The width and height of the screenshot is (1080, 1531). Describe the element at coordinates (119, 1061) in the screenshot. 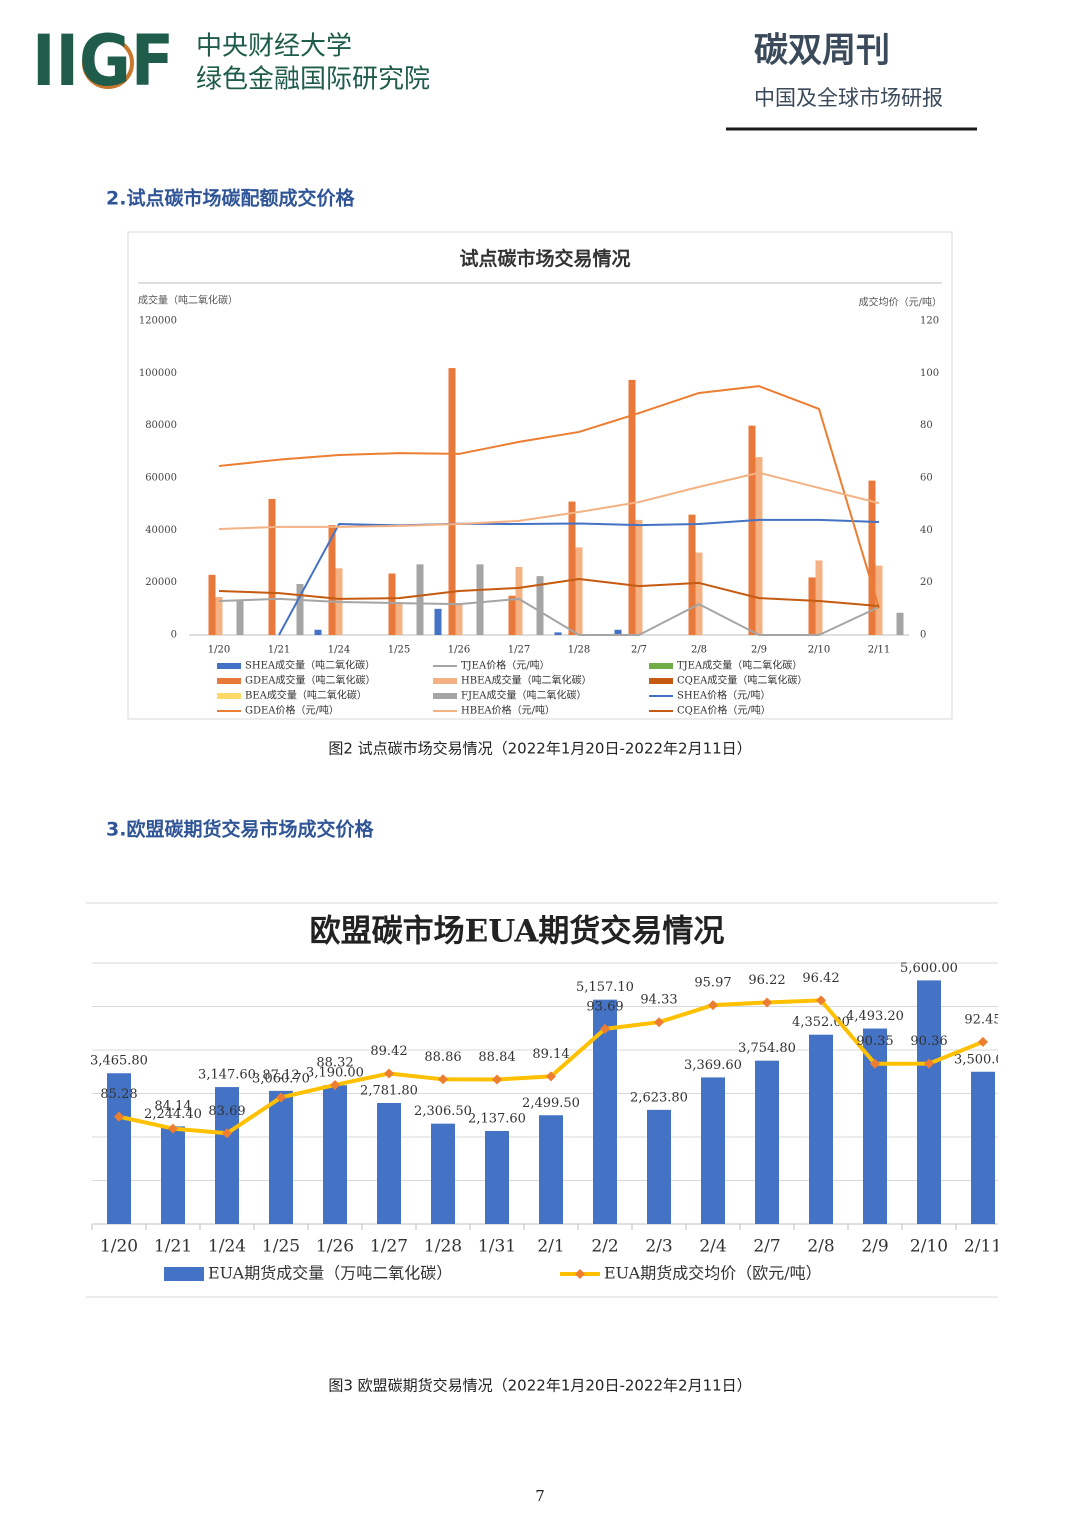

I see `data-label: 3,465.80` at that location.